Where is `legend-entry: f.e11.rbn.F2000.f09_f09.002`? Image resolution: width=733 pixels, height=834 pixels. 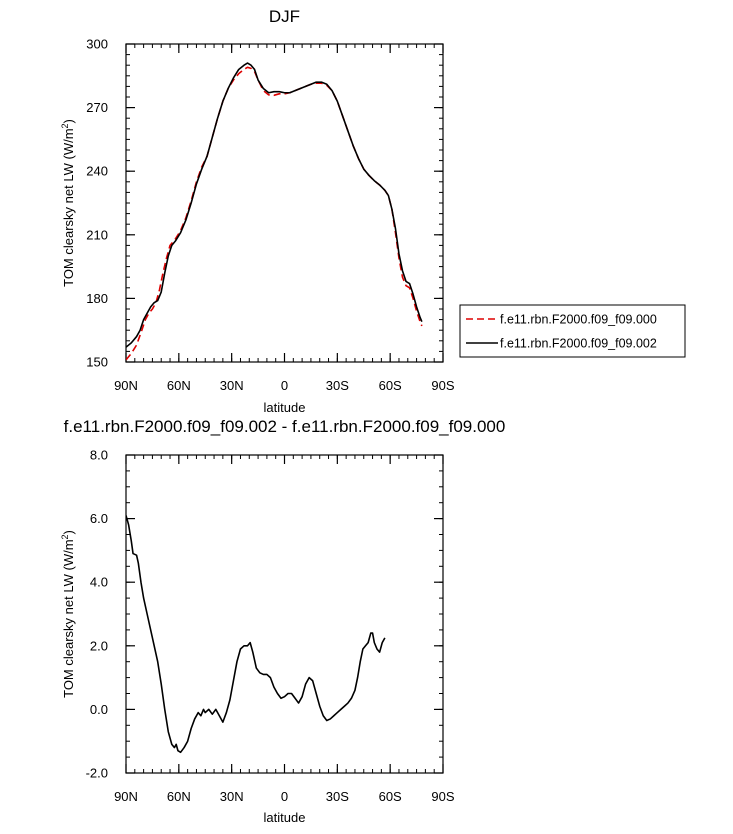
legend-entry: f.e11.rbn.F2000.f09_f09.002 is located at coordinates (578, 344).